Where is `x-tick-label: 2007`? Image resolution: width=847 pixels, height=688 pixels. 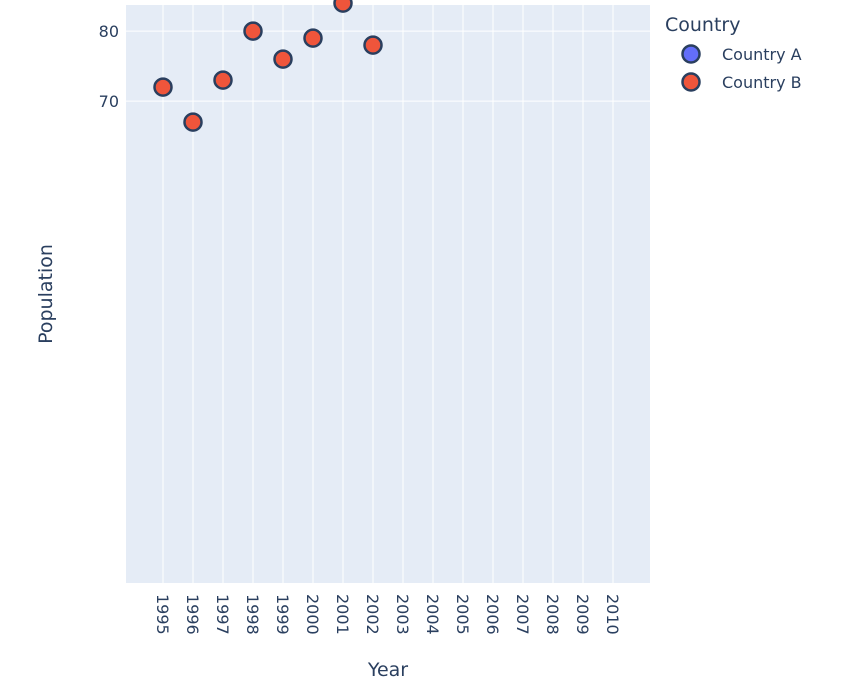
x-tick-label: 2007 is located at coordinates (522, 614).